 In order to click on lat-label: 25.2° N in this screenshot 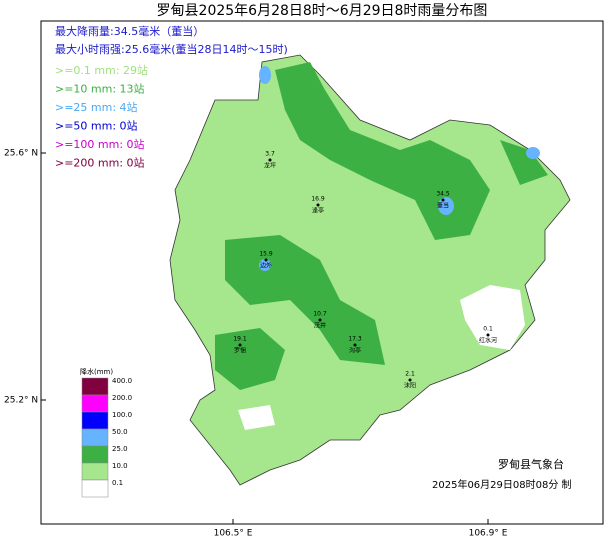, I will do `click(21, 401)`.